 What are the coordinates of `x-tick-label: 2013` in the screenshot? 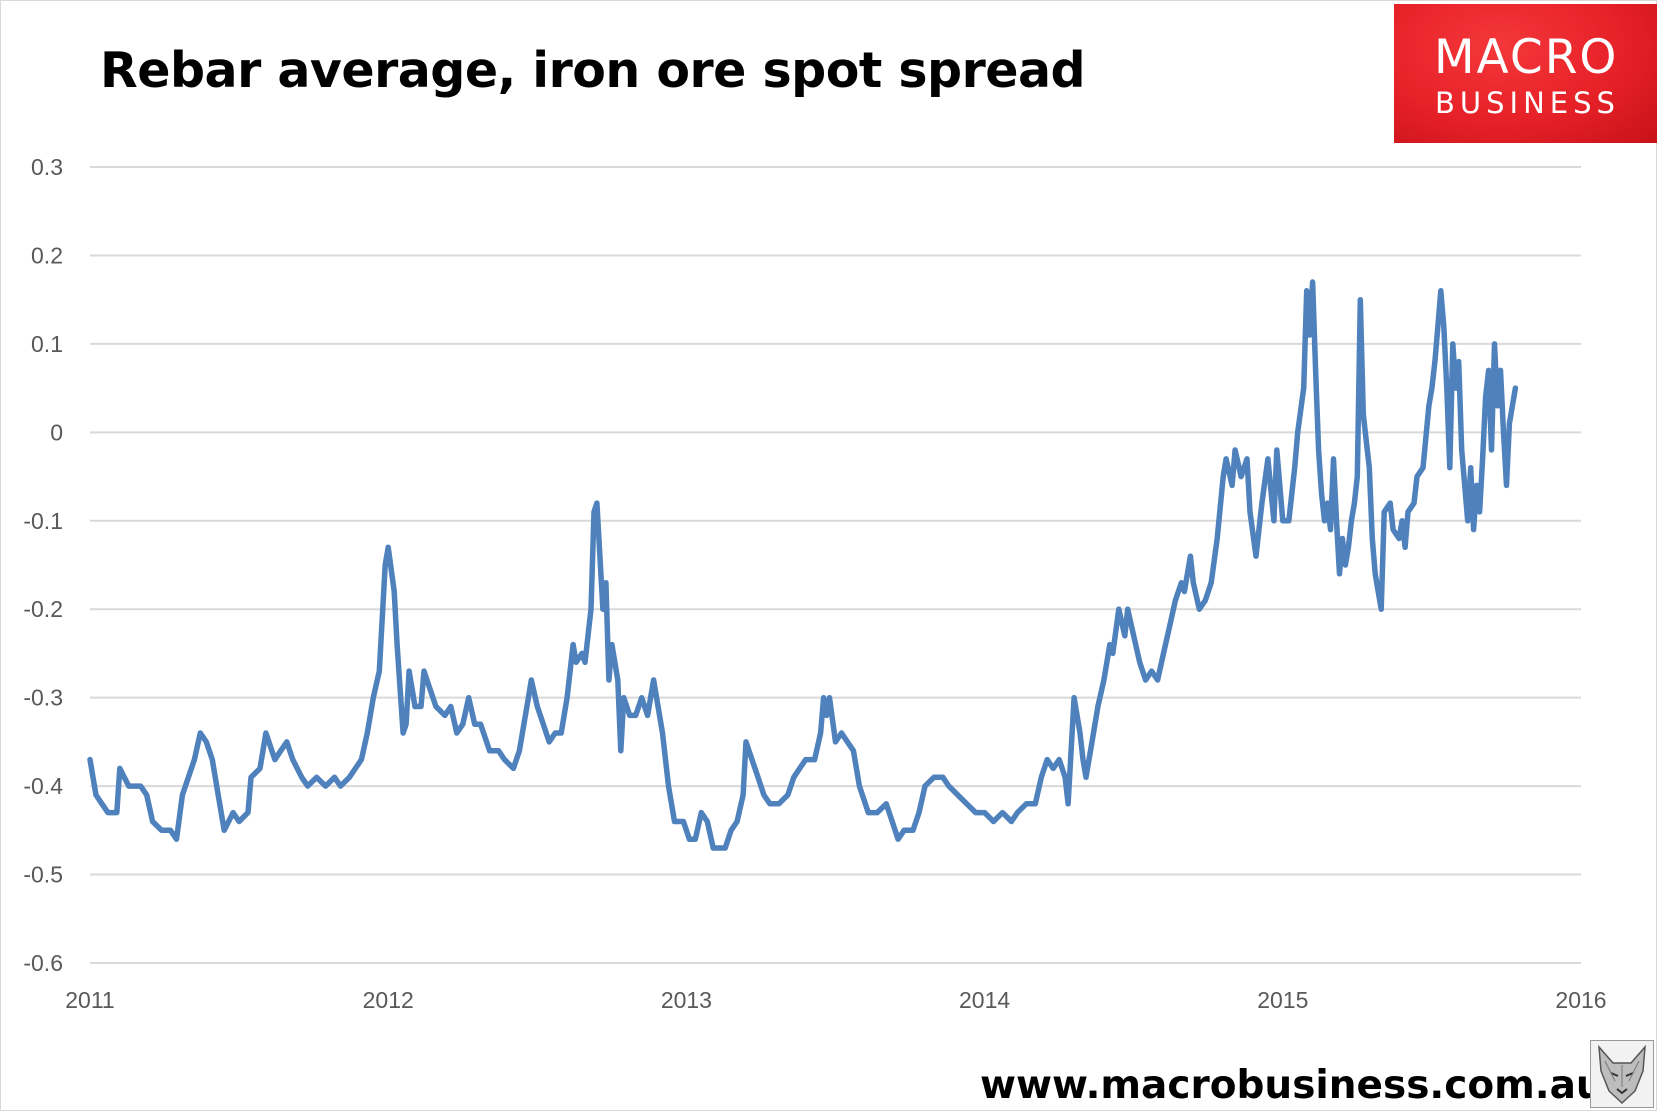 It's located at (686, 1000).